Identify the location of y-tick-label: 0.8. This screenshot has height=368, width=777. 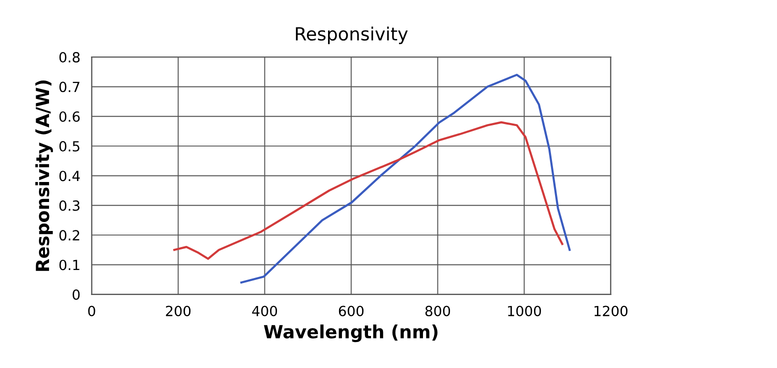
(69, 57).